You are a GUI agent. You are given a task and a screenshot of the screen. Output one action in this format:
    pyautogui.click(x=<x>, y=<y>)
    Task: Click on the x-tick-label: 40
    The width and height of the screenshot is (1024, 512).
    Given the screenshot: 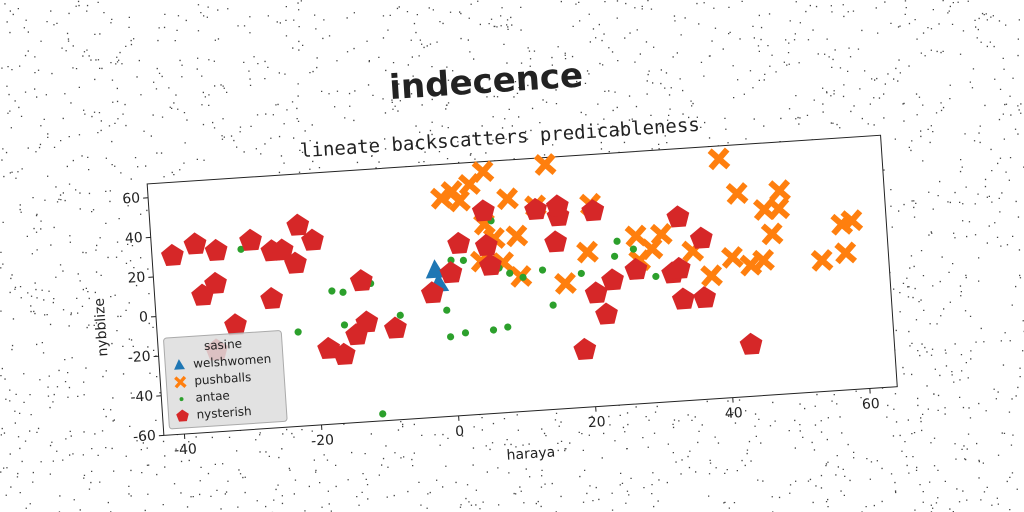 What is the action you would take?
    pyautogui.click(x=733, y=413)
    